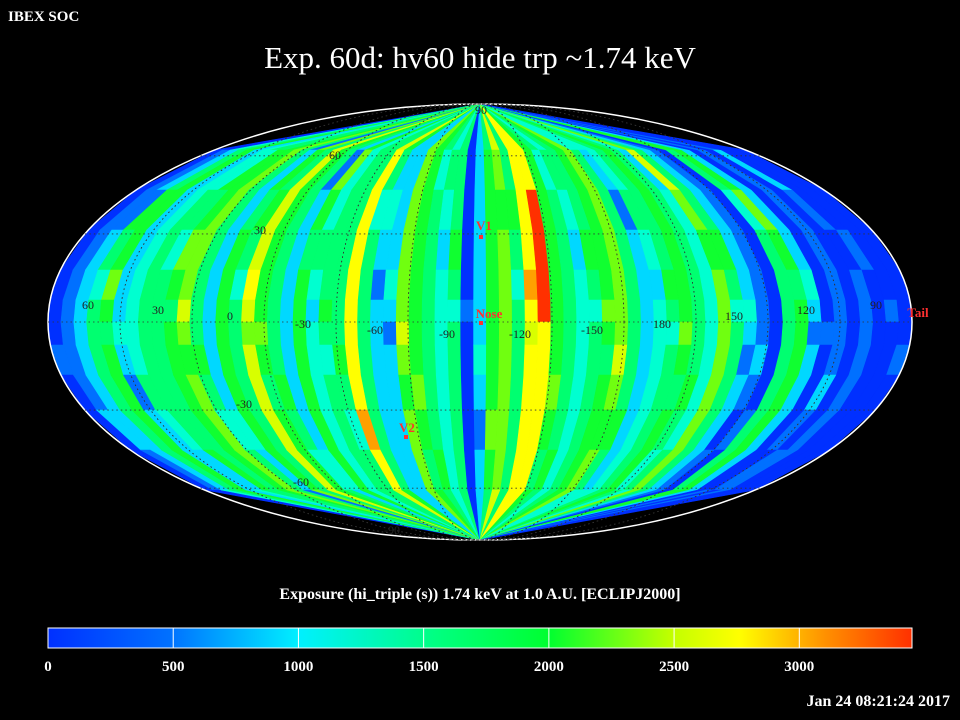  What do you see at coordinates (407, 427) in the screenshot?
I see `marker-v2-label: V2` at bounding box center [407, 427].